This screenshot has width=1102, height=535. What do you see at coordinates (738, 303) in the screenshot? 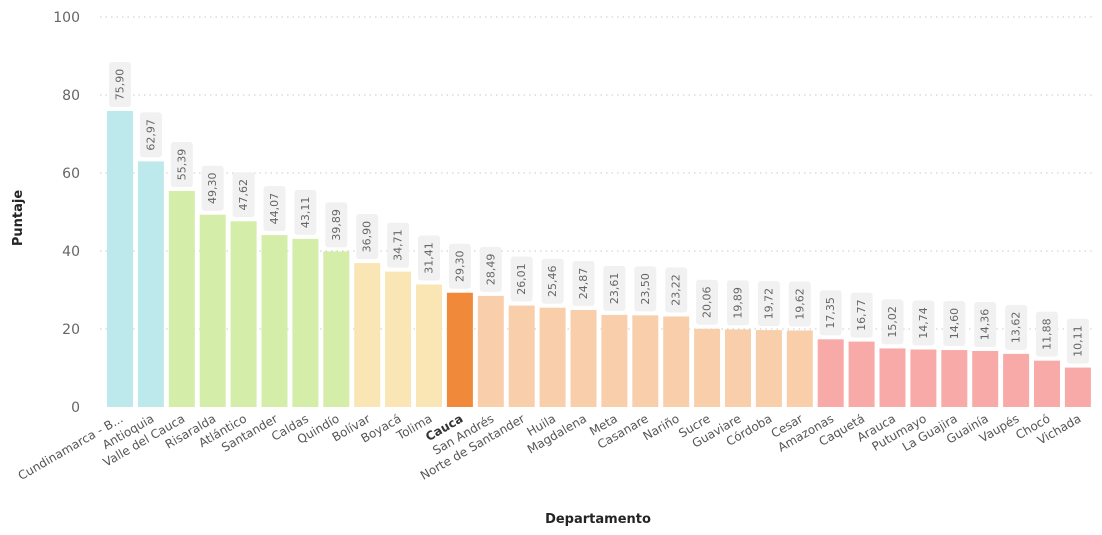
I see `data-label-text: 19,89` at bounding box center [738, 303].